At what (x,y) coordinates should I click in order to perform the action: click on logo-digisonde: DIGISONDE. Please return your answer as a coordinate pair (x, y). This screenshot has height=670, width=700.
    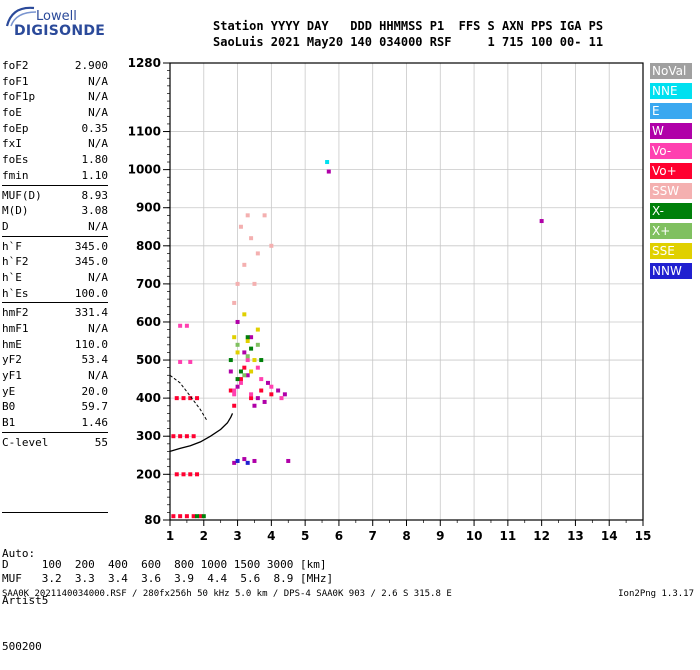
    Looking at the image, I should click on (60, 31).